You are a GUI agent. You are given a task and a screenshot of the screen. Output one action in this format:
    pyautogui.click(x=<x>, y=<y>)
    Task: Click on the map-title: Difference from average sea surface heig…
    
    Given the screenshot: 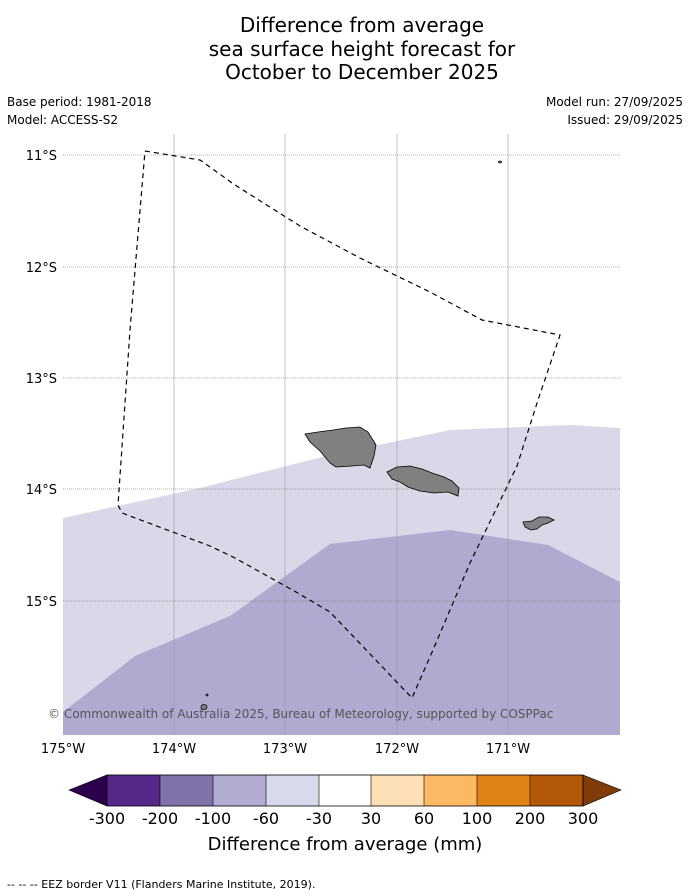 What is the action you would take?
    pyautogui.click(x=345, y=49)
    